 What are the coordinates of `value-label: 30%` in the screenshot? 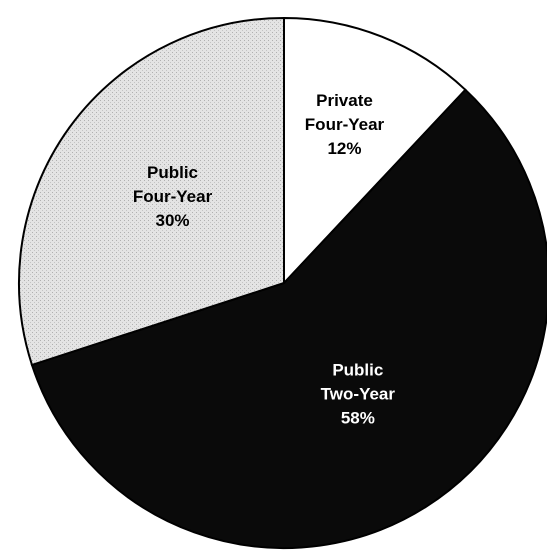 It's located at (173, 220).